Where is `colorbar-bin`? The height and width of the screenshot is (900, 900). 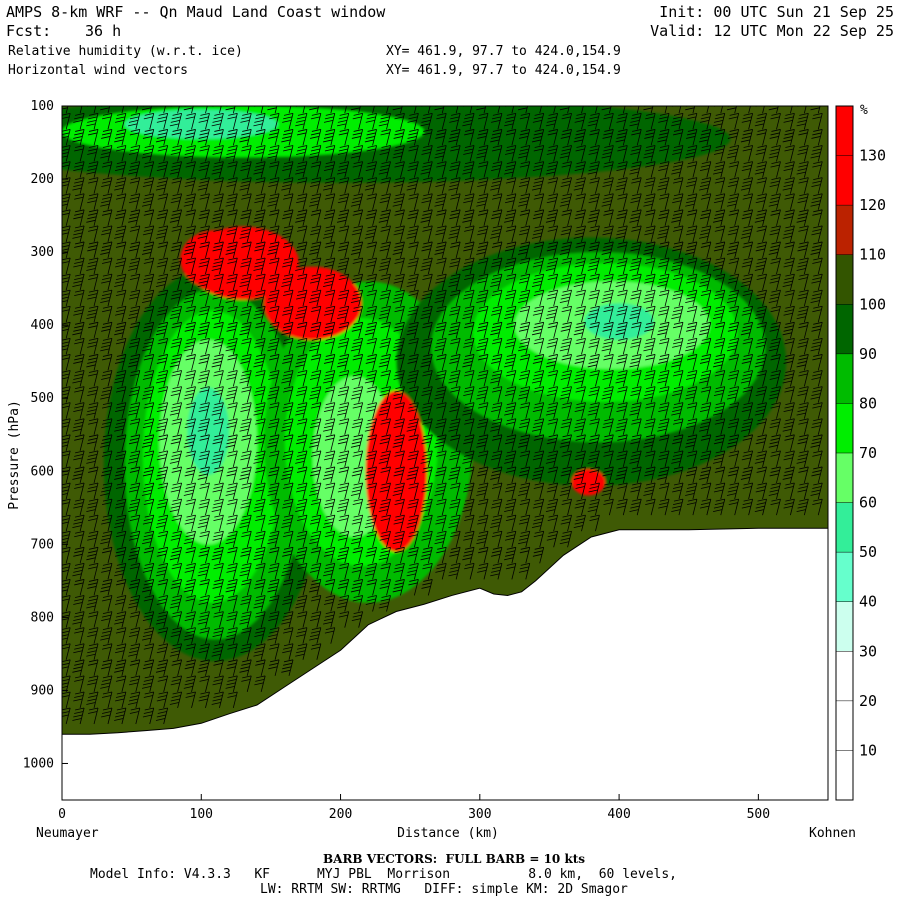
colorbar-bin is located at coordinates (844, 428).